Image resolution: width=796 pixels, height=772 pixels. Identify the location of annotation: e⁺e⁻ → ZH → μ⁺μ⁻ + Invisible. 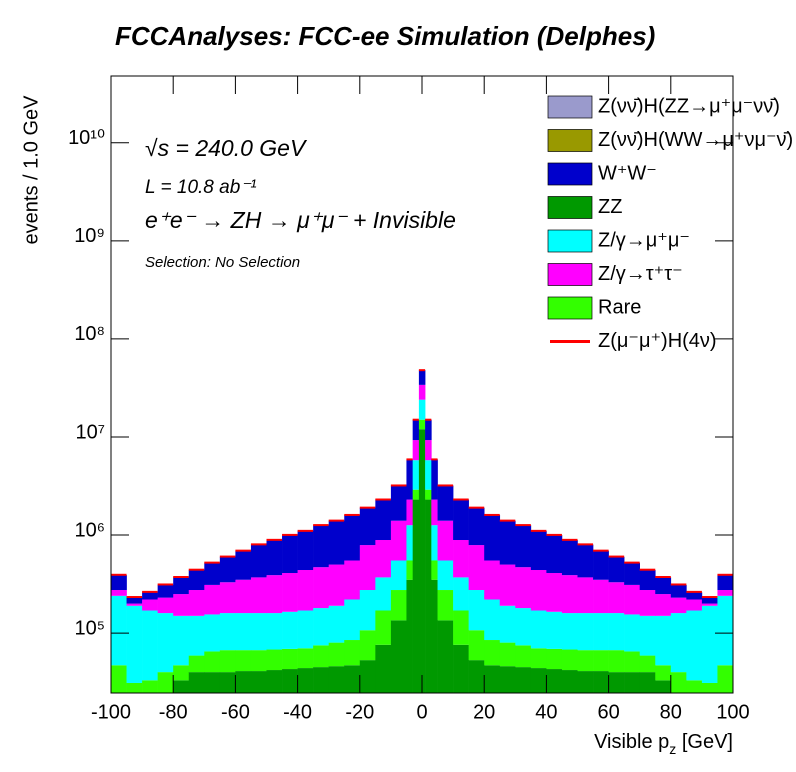
(300, 220).